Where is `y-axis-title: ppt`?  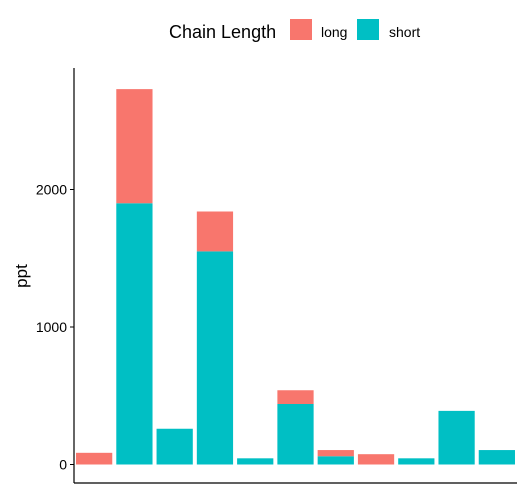
y-axis-title: ppt is located at coordinates (21, 276).